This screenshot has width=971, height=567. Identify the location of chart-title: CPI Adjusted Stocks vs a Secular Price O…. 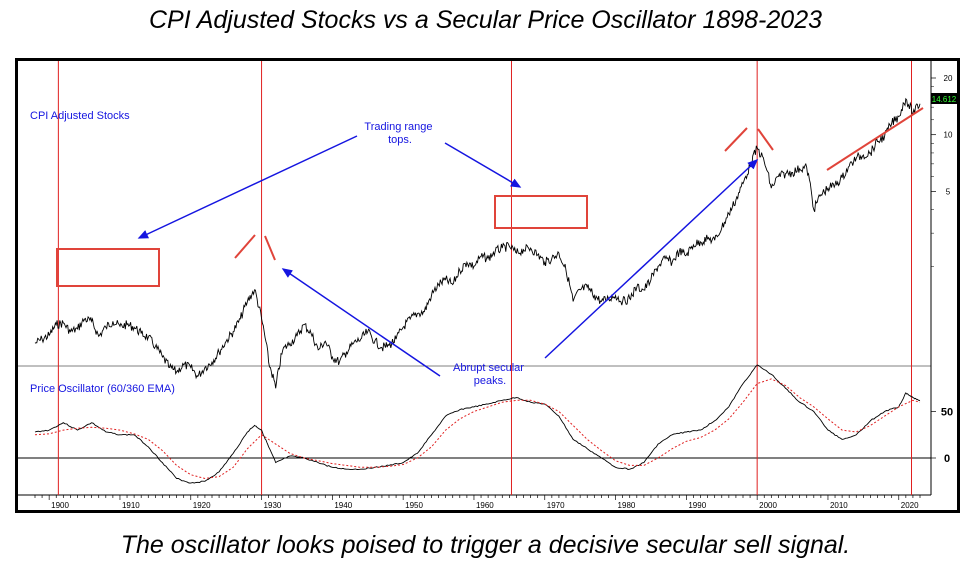
(485, 20).